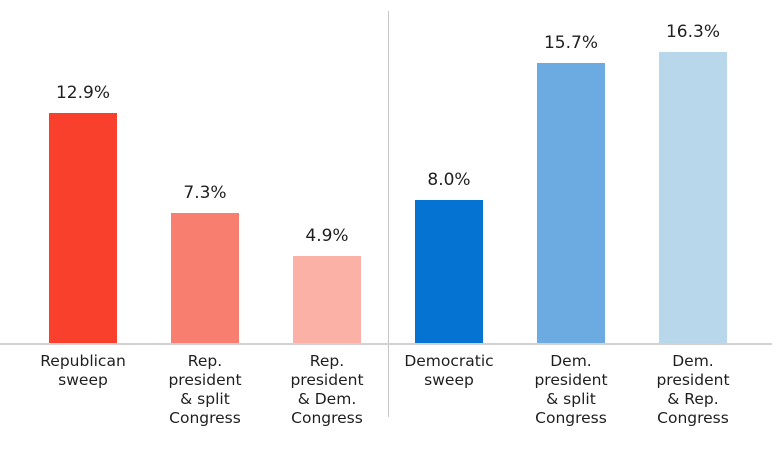 The image size is (772, 452). What do you see at coordinates (205, 171) in the screenshot?
I see `bar-area: 7.3%` at bounding box center [205, 171].